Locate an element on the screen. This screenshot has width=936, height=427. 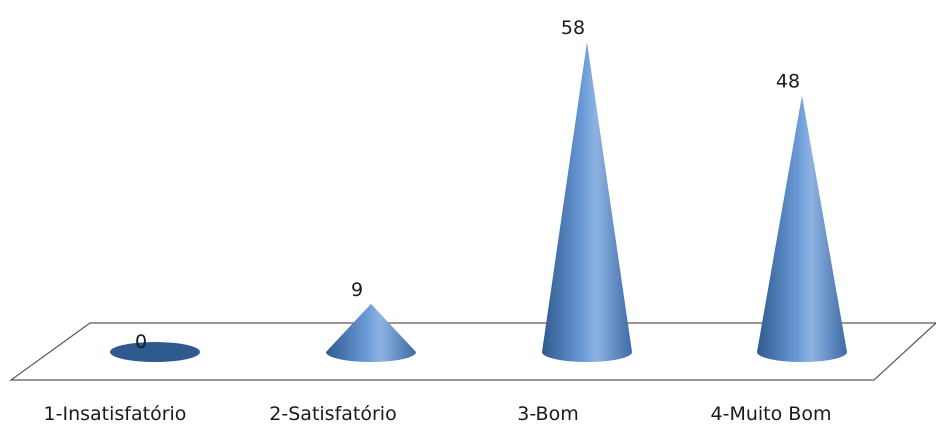
value-label-2: 9 is located at coordinates (357, 290).